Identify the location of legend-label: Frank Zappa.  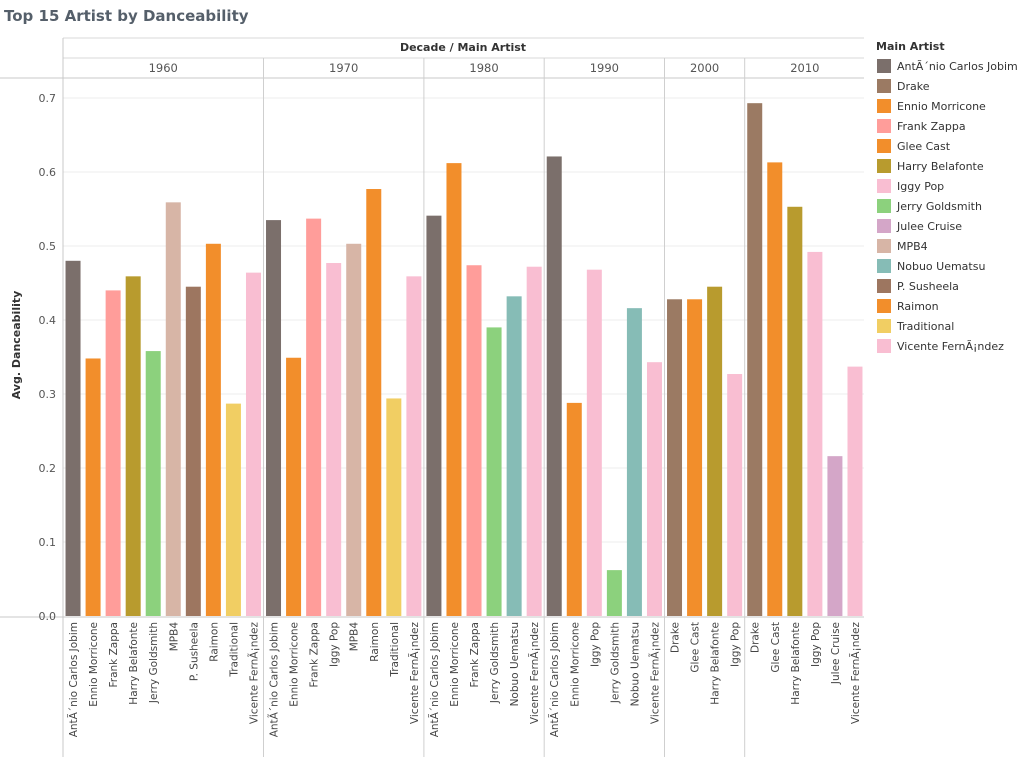
(931, 126).